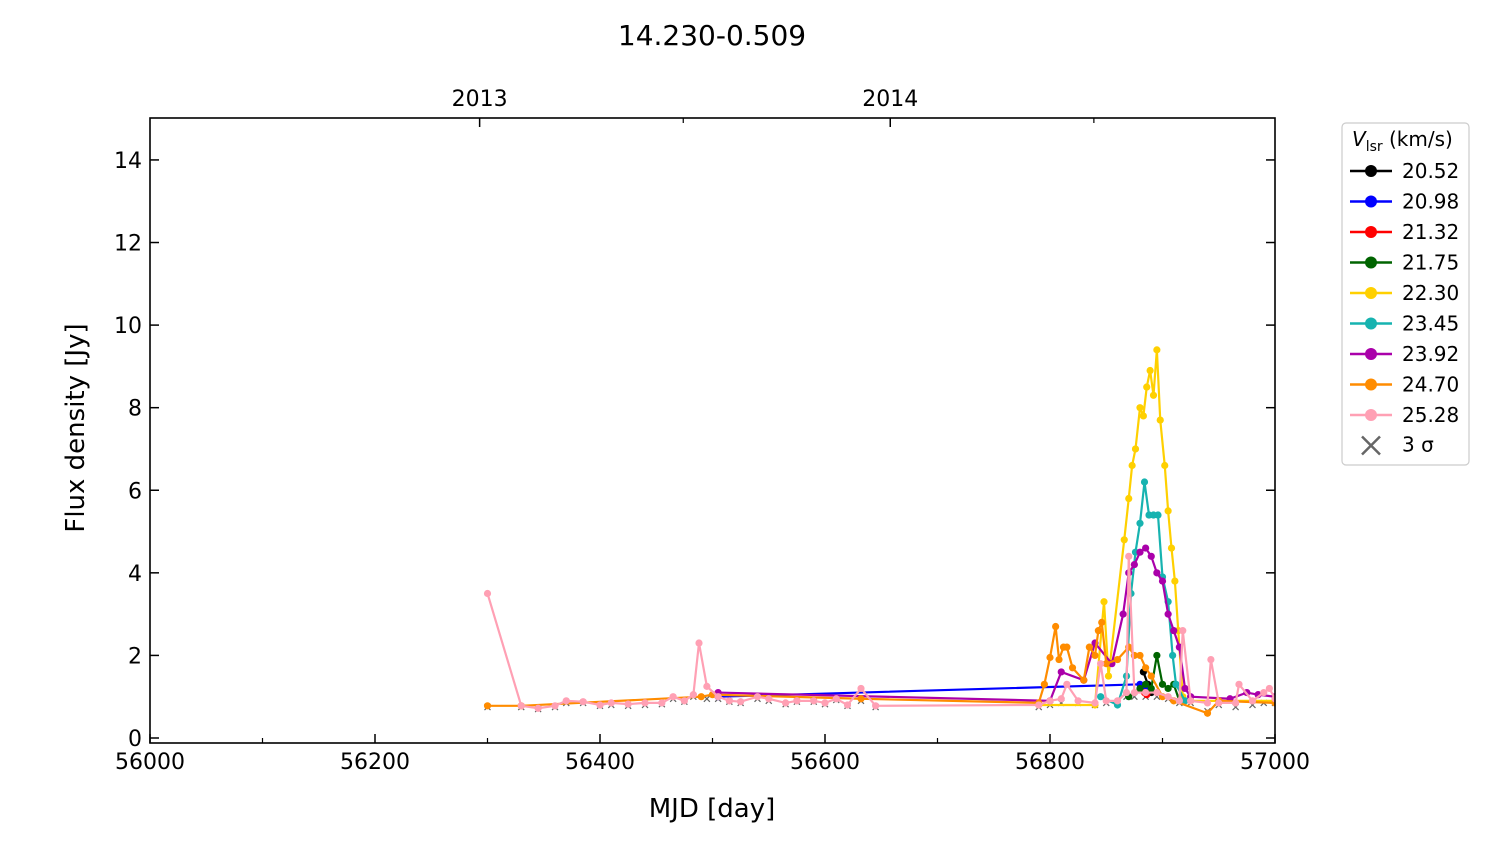 The height and width of the screenshot is (848, 1500). What do you see at coordinates (712, 809) in the screenshot?
I see `x-axis-label: MJD [day]` at bounding box center [712, 809].